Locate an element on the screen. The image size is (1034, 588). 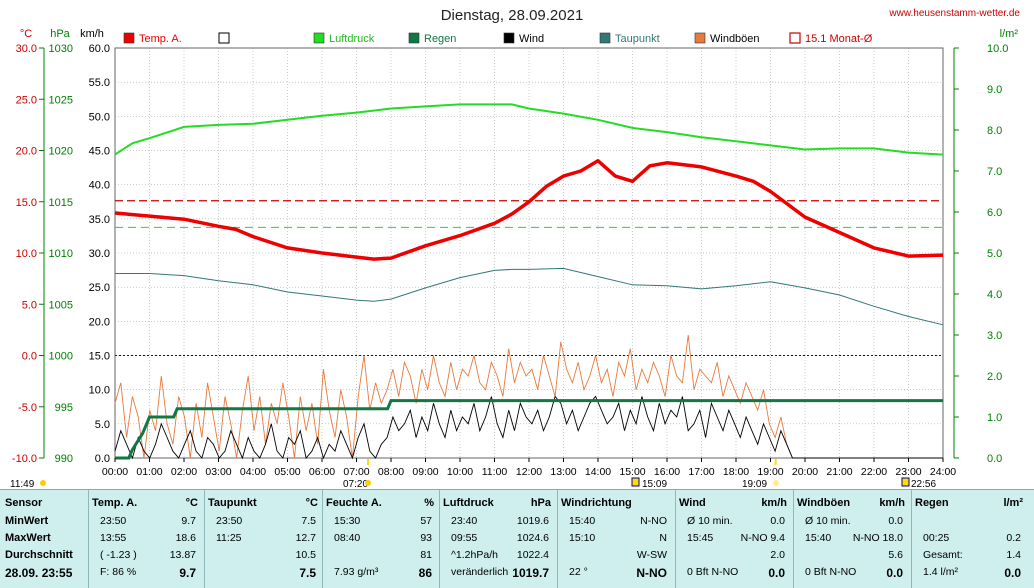
gust-row0-value: 0.0 is located at coordinates (895, 521).